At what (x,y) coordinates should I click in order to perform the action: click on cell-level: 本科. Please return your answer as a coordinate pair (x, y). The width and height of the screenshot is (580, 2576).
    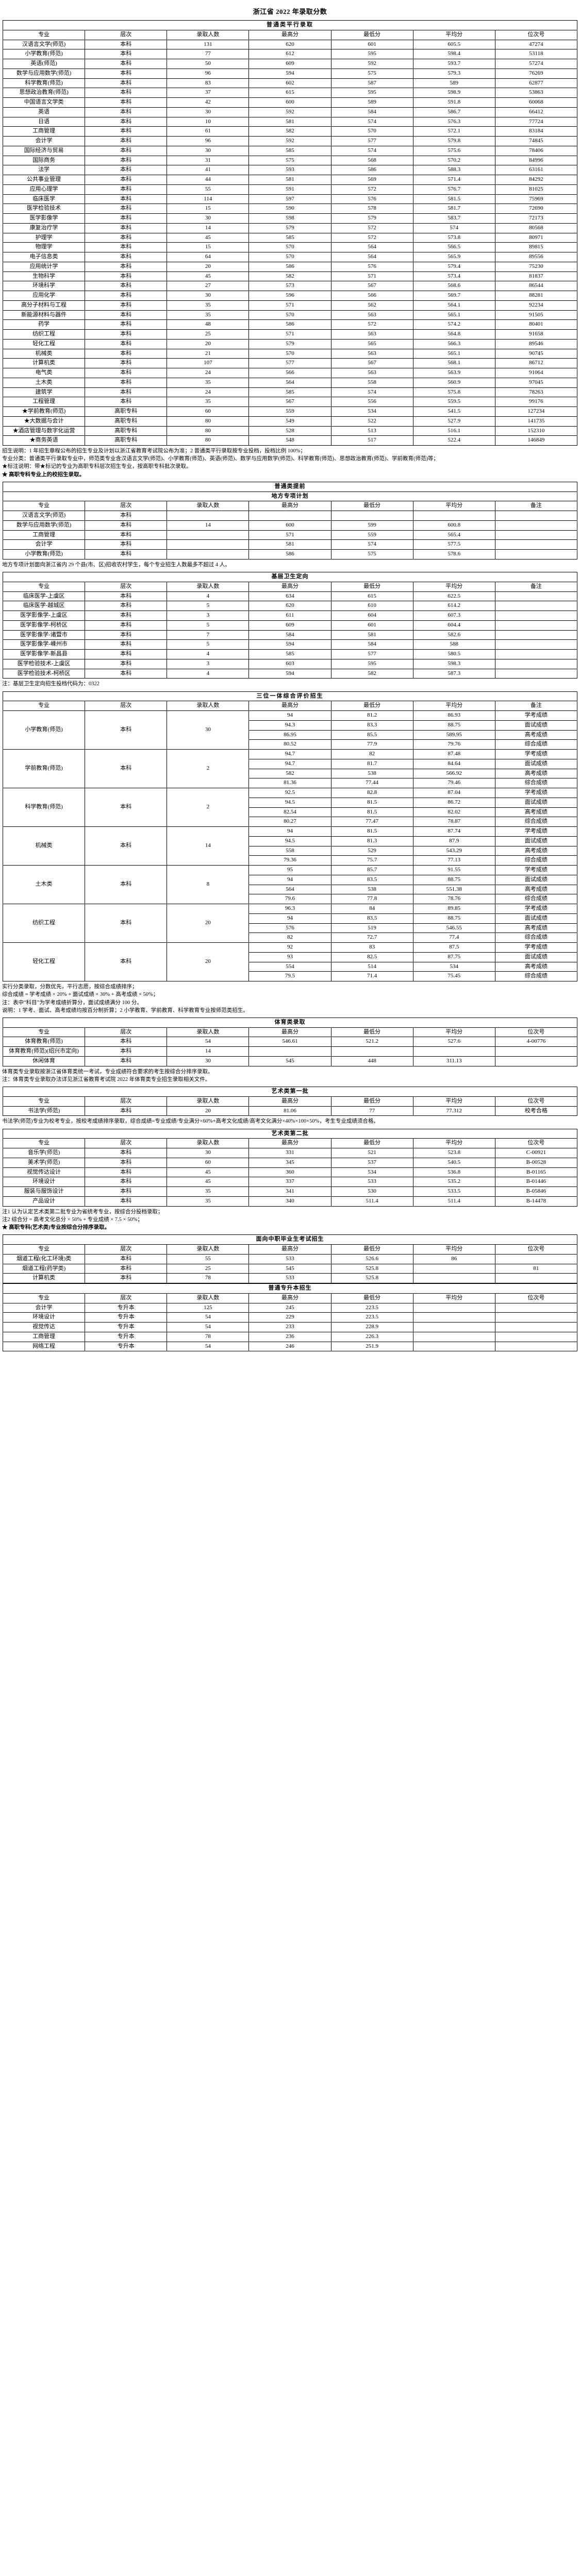
    Looking at the image, I should click on (126, 885).